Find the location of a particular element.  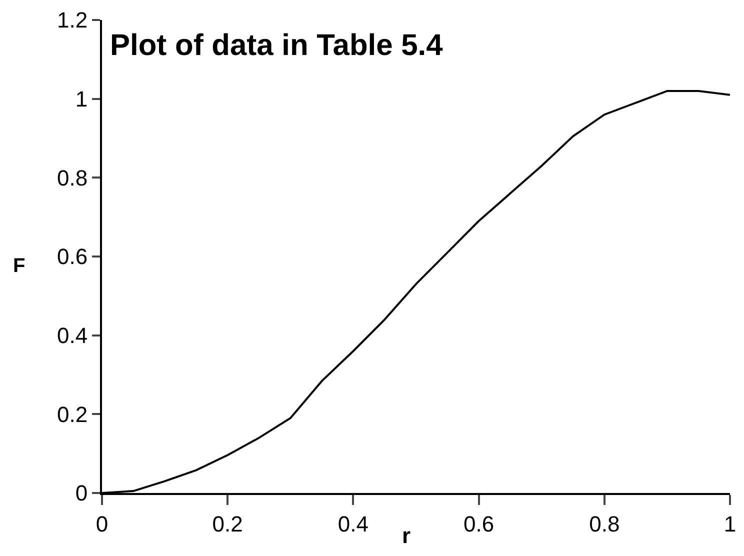

y-tick-label: 0 is located at coordinates (81, 493).